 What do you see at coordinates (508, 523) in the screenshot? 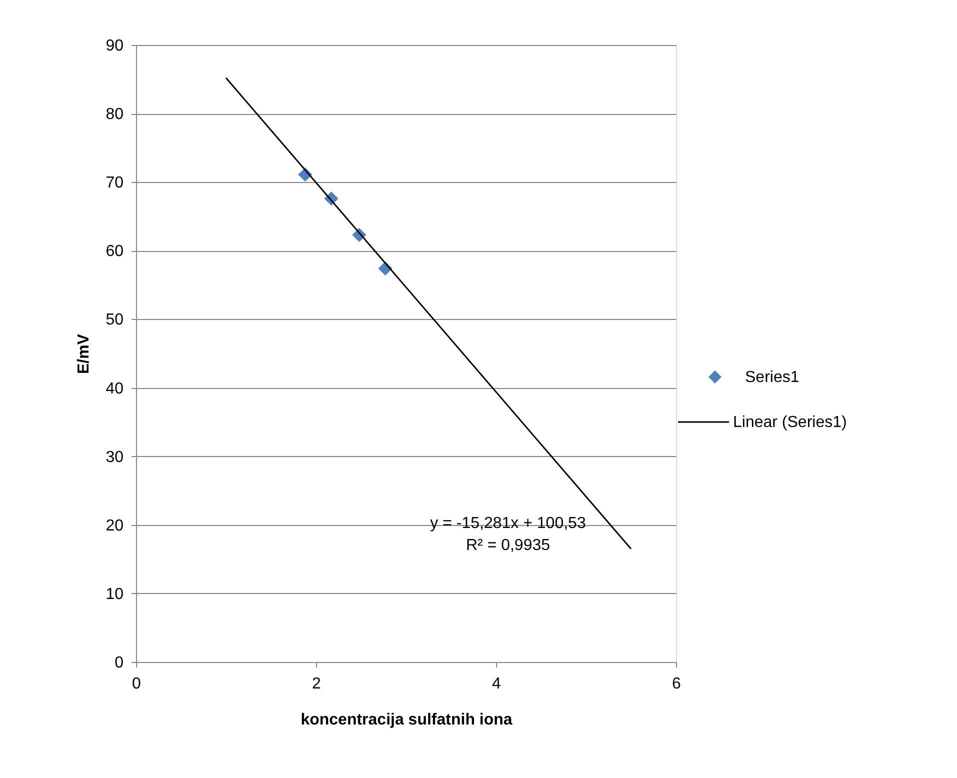
I see `annotation: y = -15,281x + 100,53` at bounding box center [508, 523].